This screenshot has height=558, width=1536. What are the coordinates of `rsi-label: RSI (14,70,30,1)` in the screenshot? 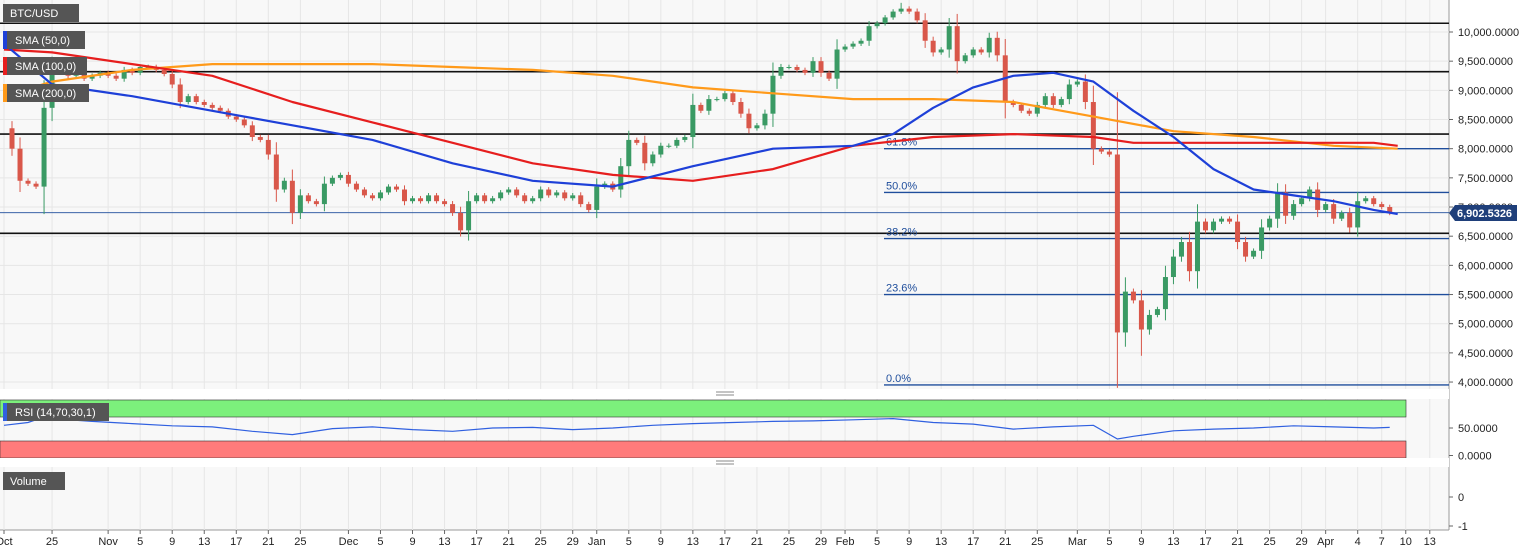 It's located at (55, 413).